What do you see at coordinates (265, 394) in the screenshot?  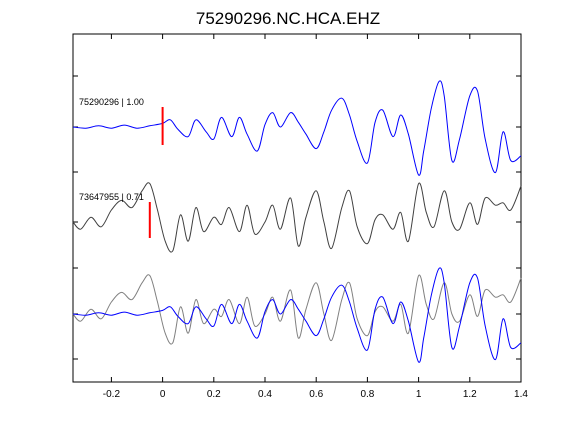 I see `x-tick-label: 0.4` at bounding box center [265, 394].